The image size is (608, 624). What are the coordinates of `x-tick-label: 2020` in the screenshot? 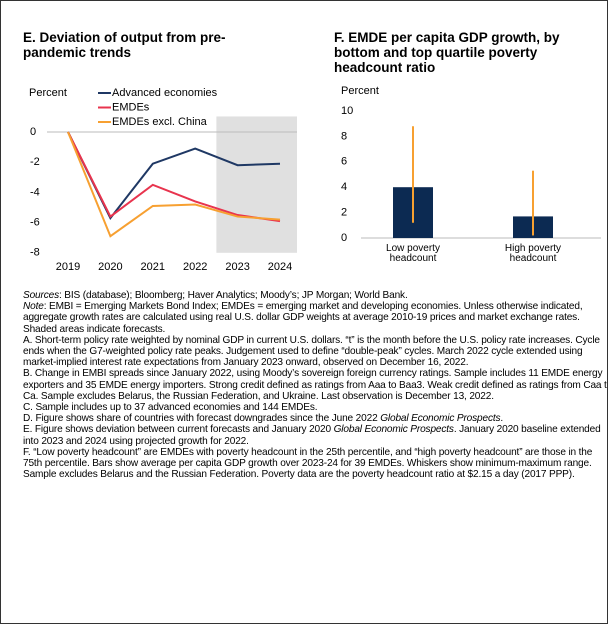 It's located at (110, 267).